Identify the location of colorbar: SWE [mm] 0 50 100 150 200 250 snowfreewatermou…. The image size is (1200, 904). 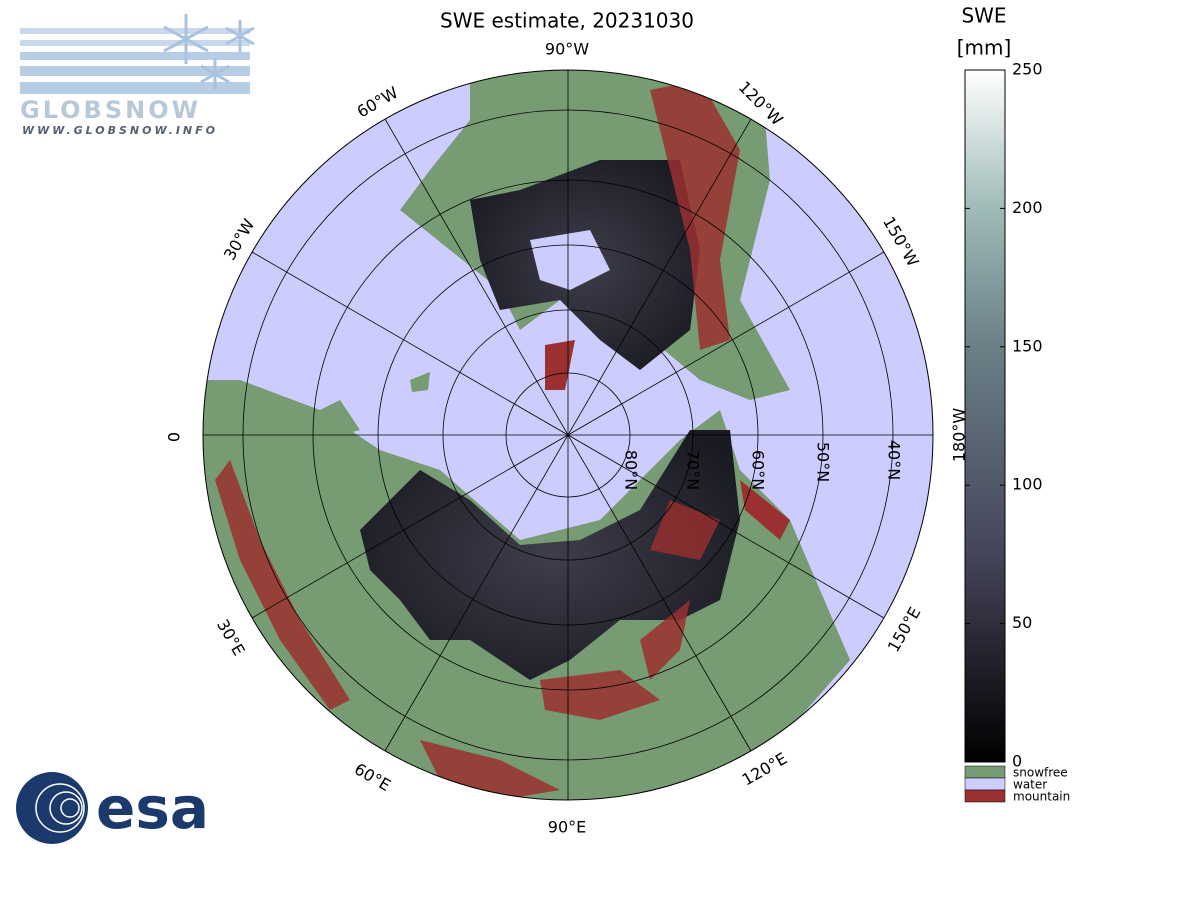
(1014, 404).